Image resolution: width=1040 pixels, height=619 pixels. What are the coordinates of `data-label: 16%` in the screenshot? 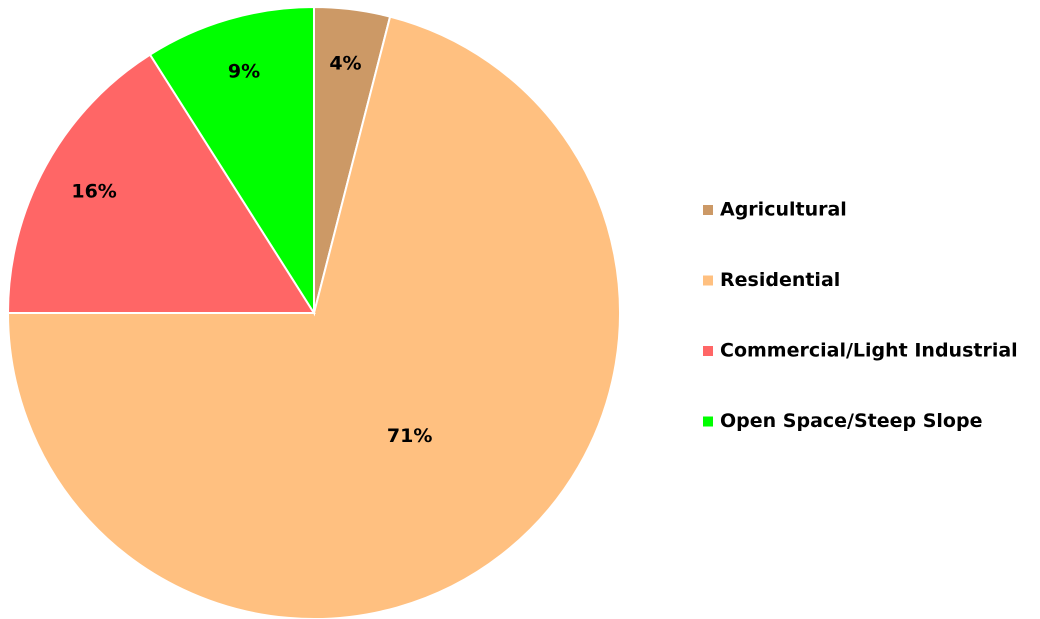 It's located at (93, 192).